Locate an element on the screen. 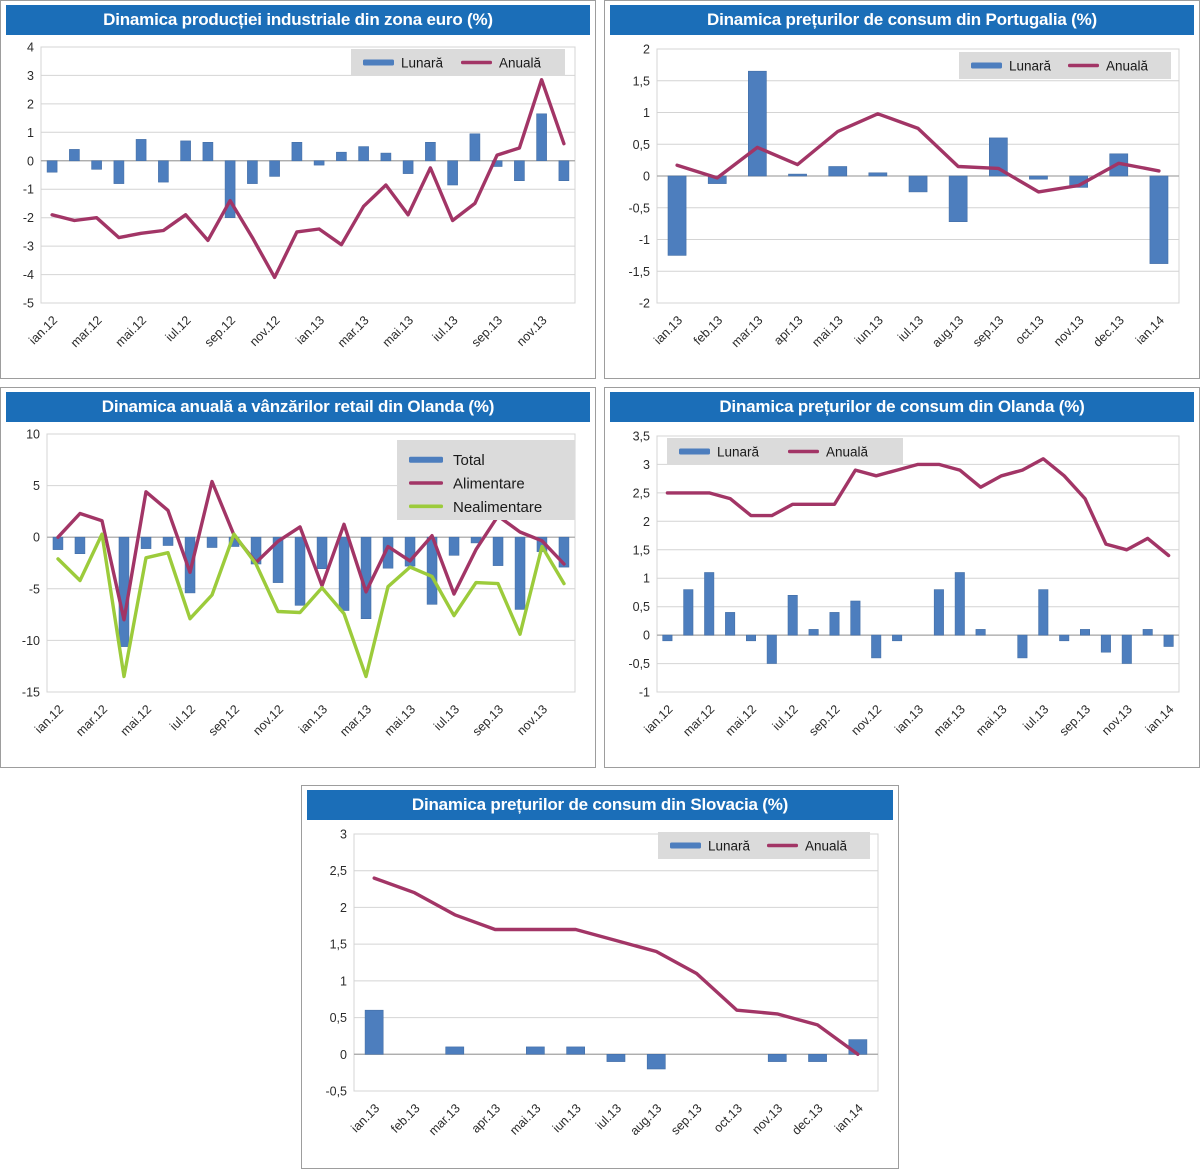 This screenshot has height=1169, width=1200. y-axis-label: 0,5 is located at coordinates (641, 607).